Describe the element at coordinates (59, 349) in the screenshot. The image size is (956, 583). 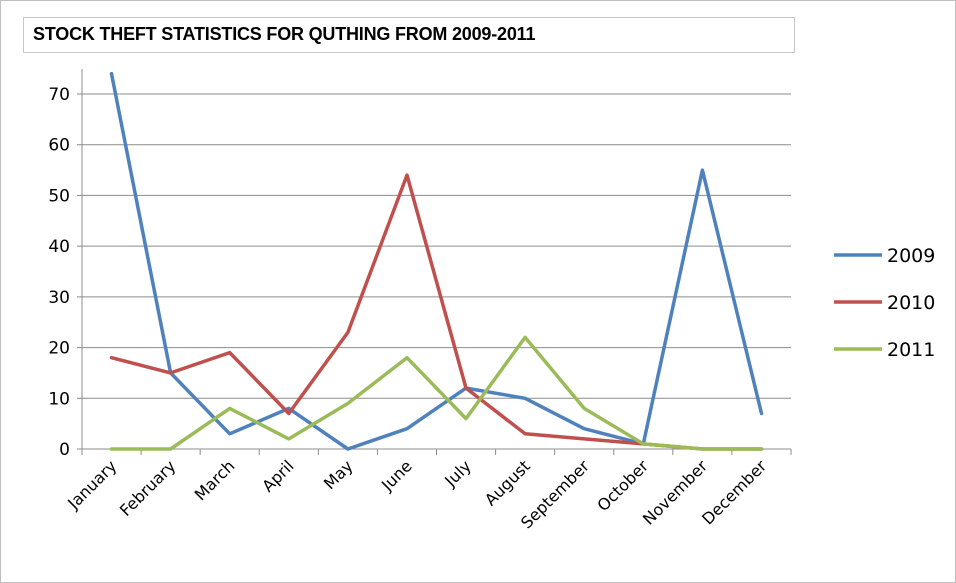
I see `y-tick-label: 20` at that location.